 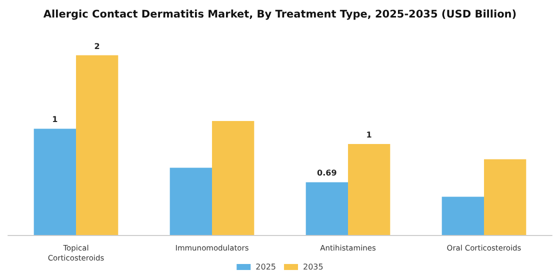 I want to click on chart-title: Allergic Contact Dermatitis Market, By Treatment Type, 2025-2035 (USD Billion), so click(x=280, y=14).